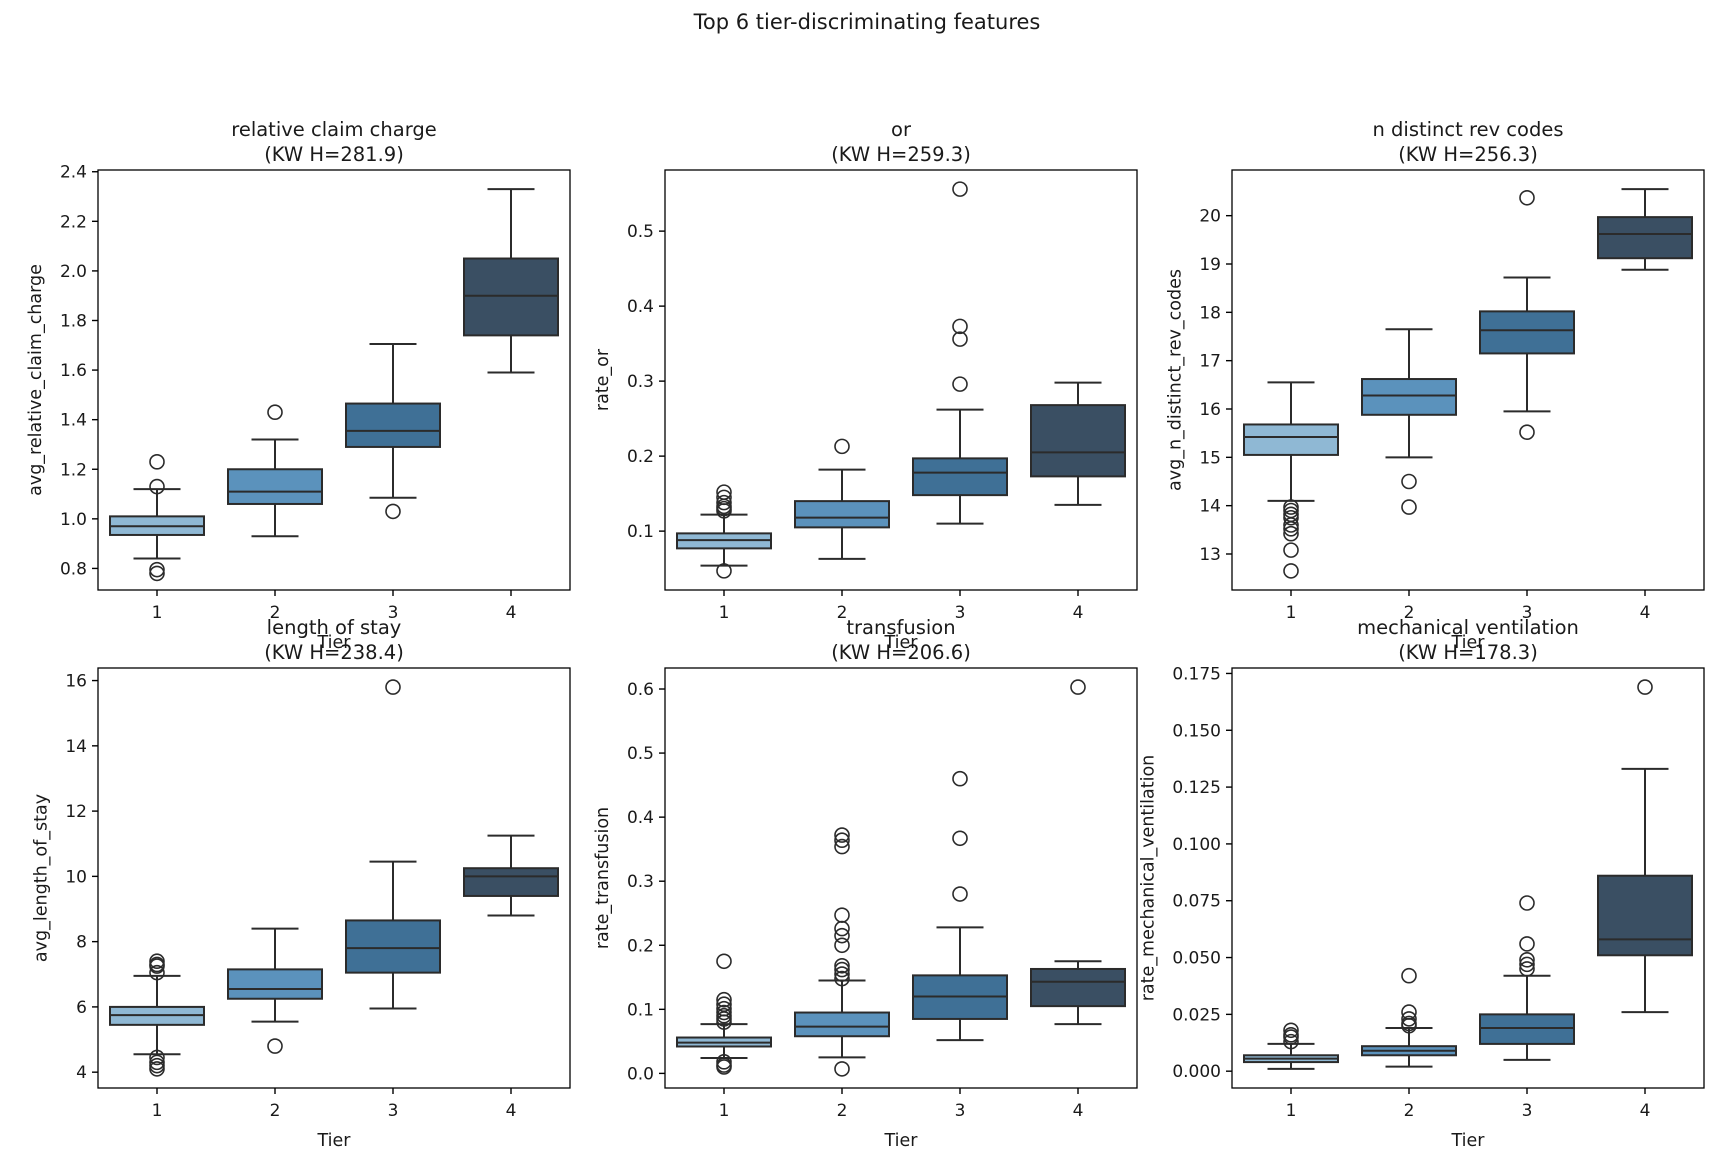  Describe the element at coordinates (1196, 674) in the screenshot. I see `y-tick-label: 0.175` at that location.